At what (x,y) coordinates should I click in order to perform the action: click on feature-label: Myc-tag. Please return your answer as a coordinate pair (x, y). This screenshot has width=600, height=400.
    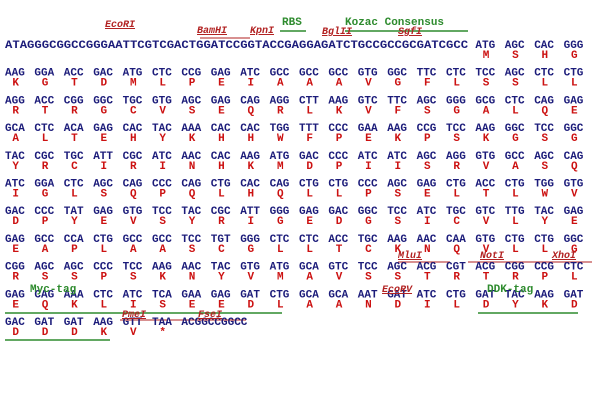
    Looking at the image, I should click on (53, 290).